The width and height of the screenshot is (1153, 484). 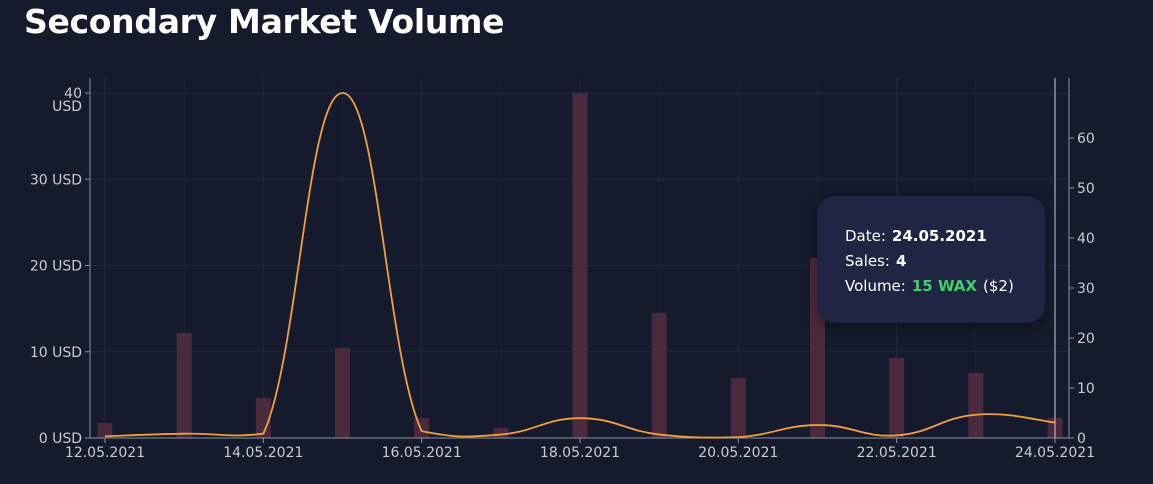 What do you see at coordinates (105, 453) in the screenshot?
I see `x-tick-label: 12.05.2021` at bounding box center [105, 453].